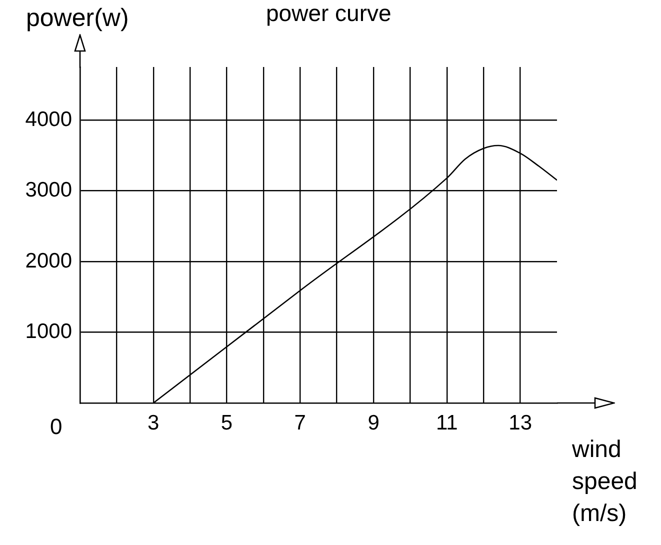  What do you see at coordinates (447, 422) in the screenshot?
I see `x-tick-label: 11` at bounding box center [447, 422].